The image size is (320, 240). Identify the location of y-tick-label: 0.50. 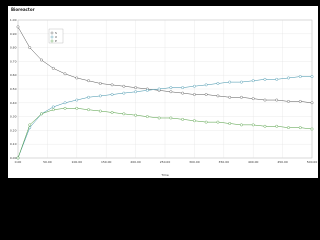
(13, 89).